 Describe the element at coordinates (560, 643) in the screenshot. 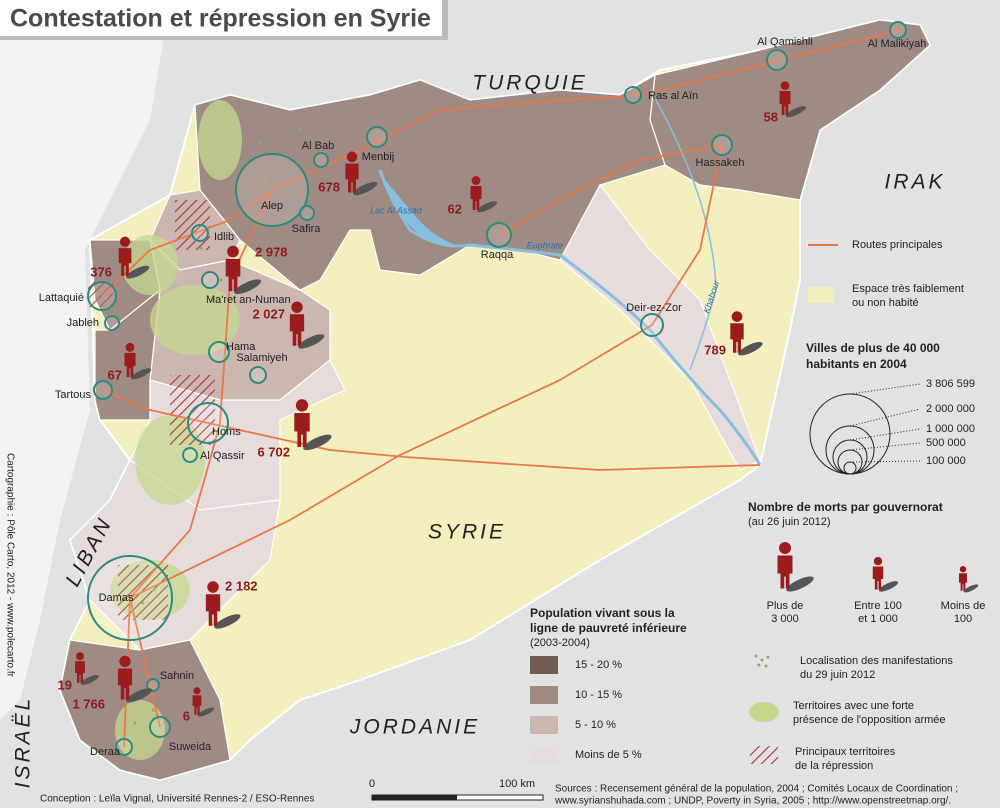

I see `legend-label: (2003-2004)` at that location.